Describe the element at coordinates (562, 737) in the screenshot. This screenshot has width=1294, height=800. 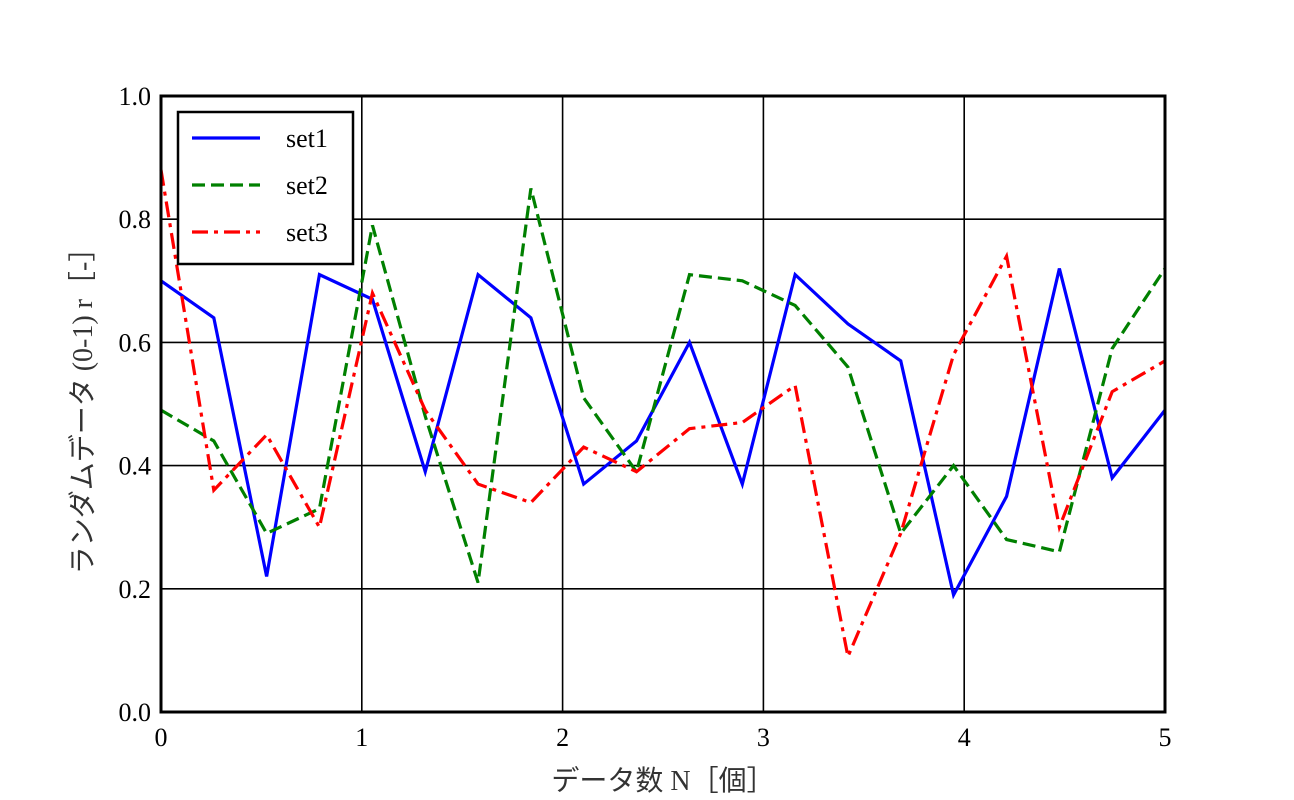
I see `x-tick-label: 2` at that location.